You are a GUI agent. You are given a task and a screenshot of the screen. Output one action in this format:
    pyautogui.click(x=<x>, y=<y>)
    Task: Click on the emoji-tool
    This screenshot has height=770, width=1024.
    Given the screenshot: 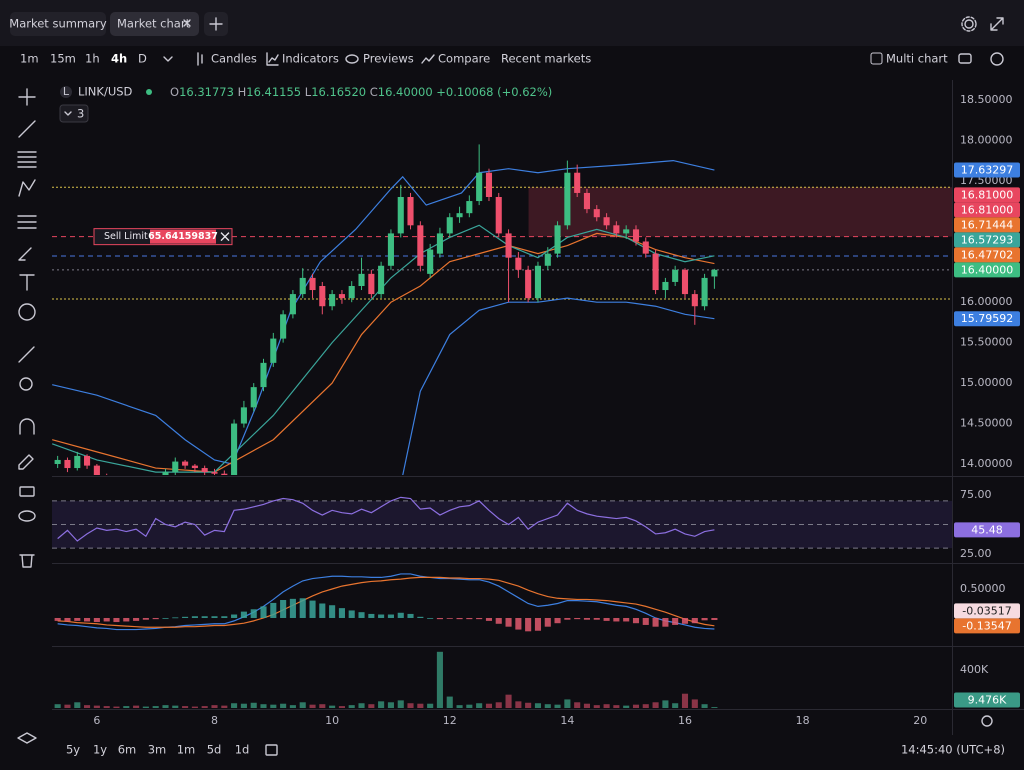 What is the action you would take?
    pyautogui.click(x=27, y=312)
    